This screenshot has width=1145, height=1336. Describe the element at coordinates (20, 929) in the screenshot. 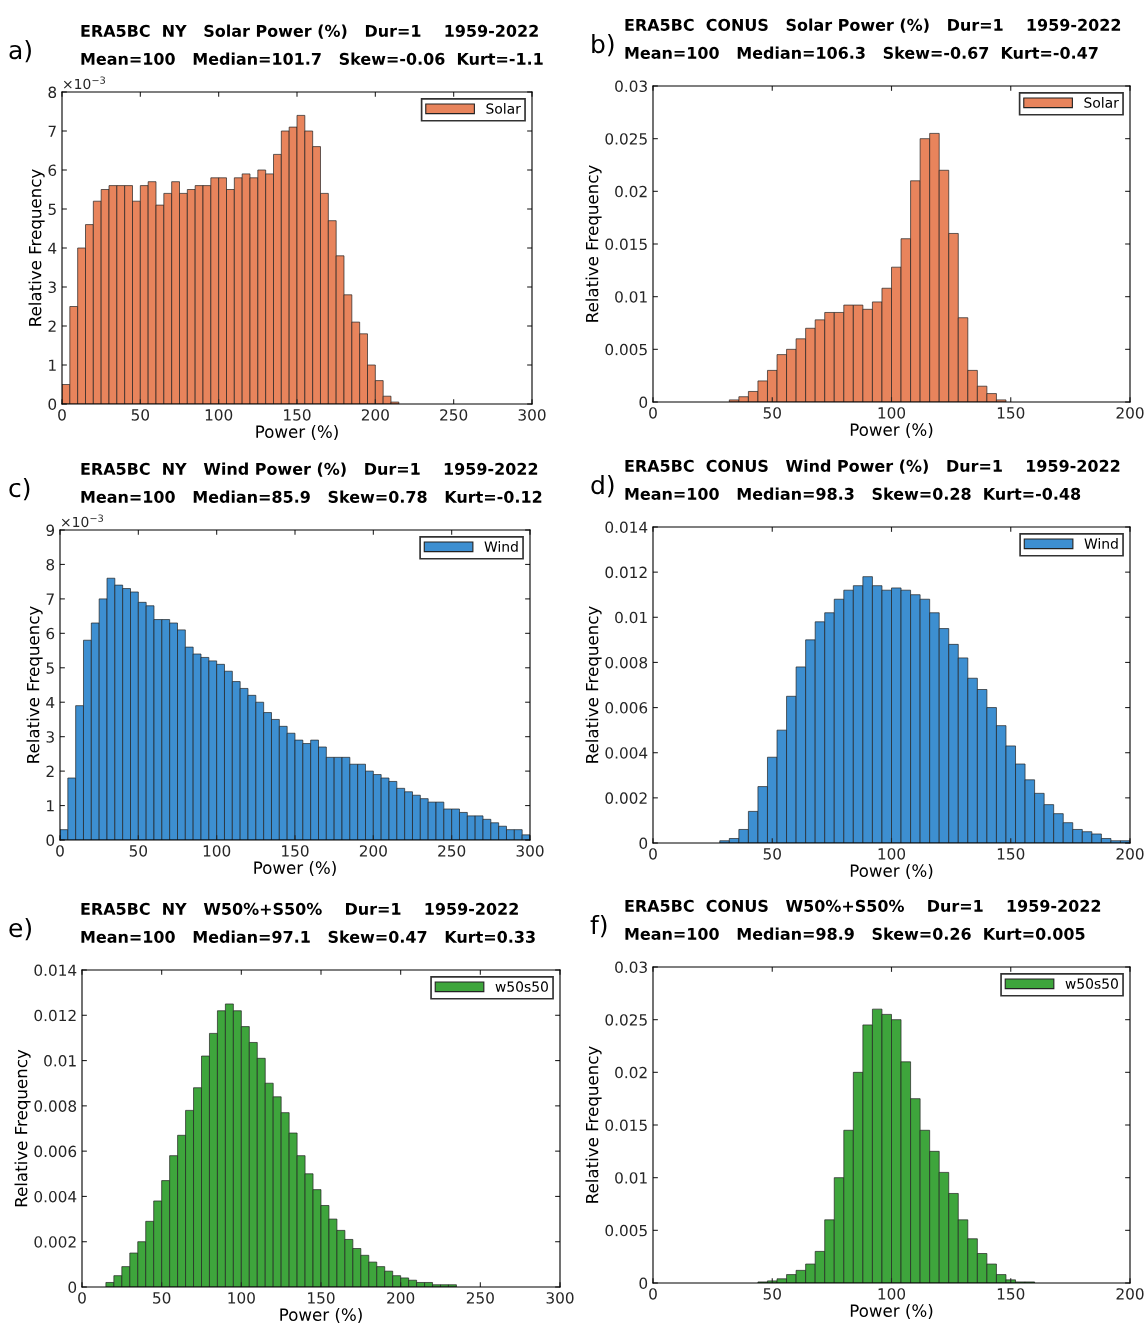

I see `text: e)` at that location.